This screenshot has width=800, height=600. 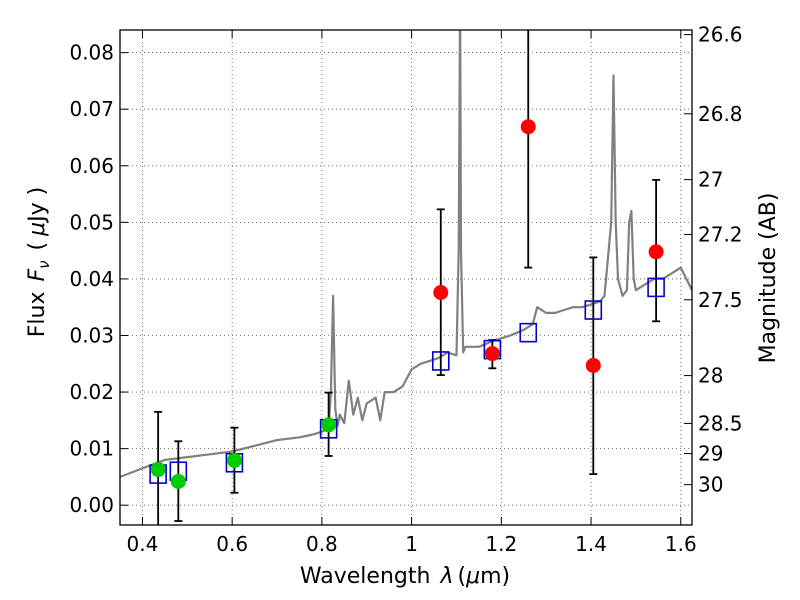 What do you see at coordinates (720, 300) in the screenshot?
I see `y2-tick-label: 27.5` at bounding box center [720, 300].